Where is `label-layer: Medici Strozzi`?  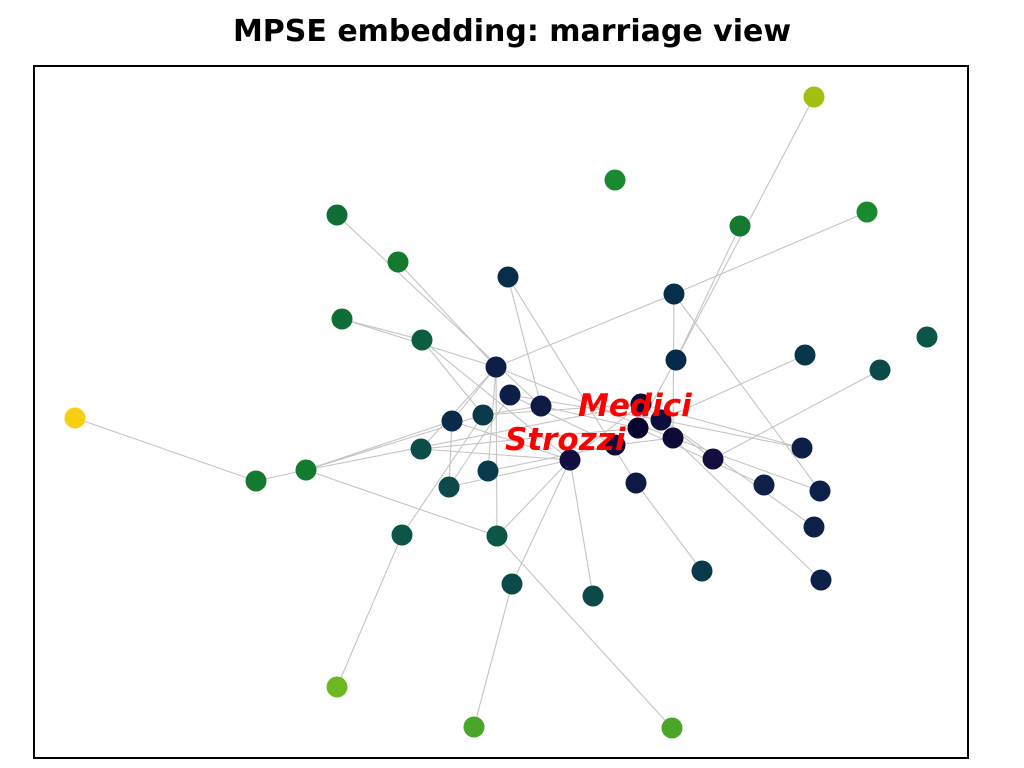 label-layer: Medici Strozzi is located at coordinates (598, 423).